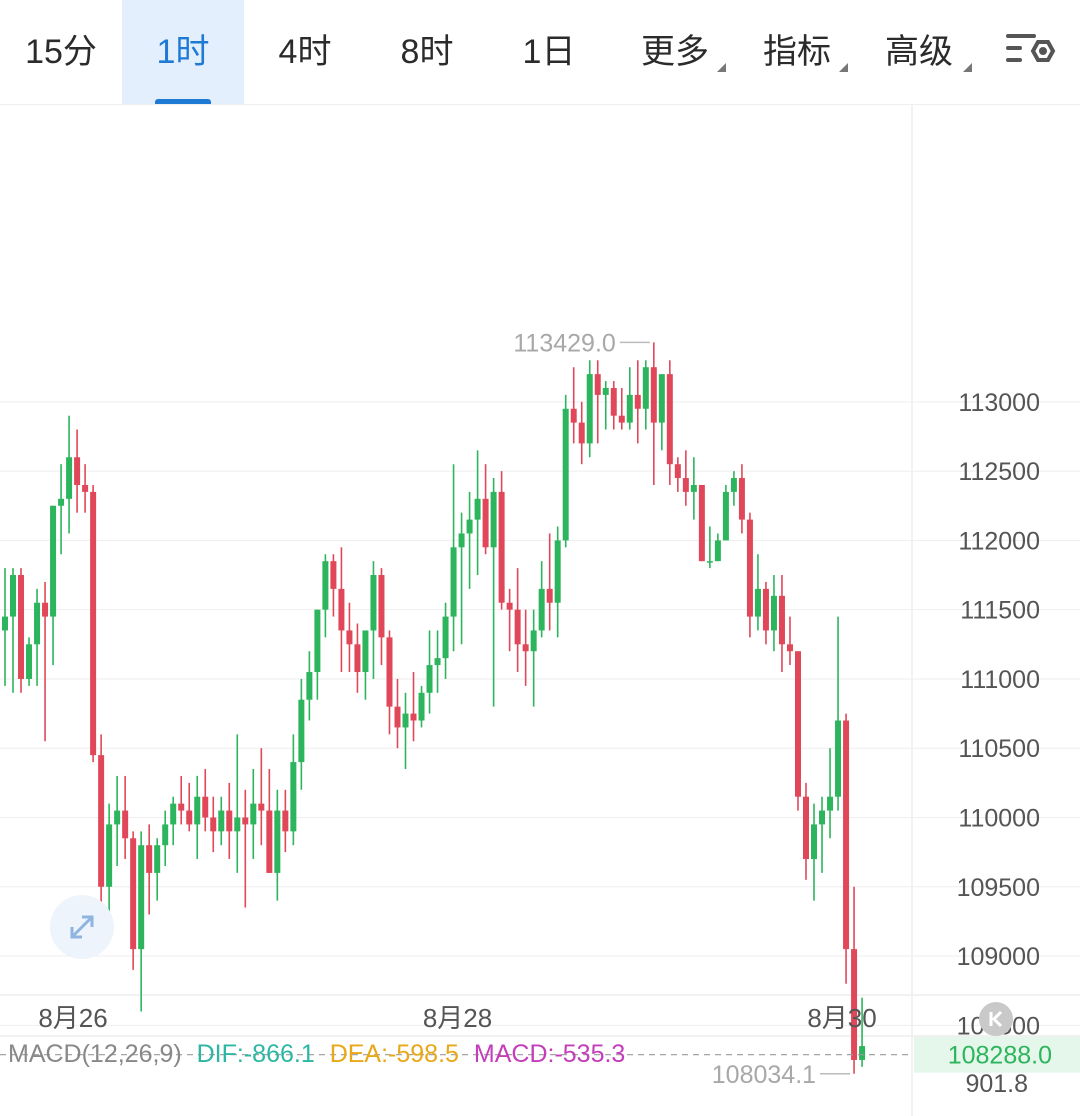  I want to click on tab-advanced-label: 高级, so click(919, 52).